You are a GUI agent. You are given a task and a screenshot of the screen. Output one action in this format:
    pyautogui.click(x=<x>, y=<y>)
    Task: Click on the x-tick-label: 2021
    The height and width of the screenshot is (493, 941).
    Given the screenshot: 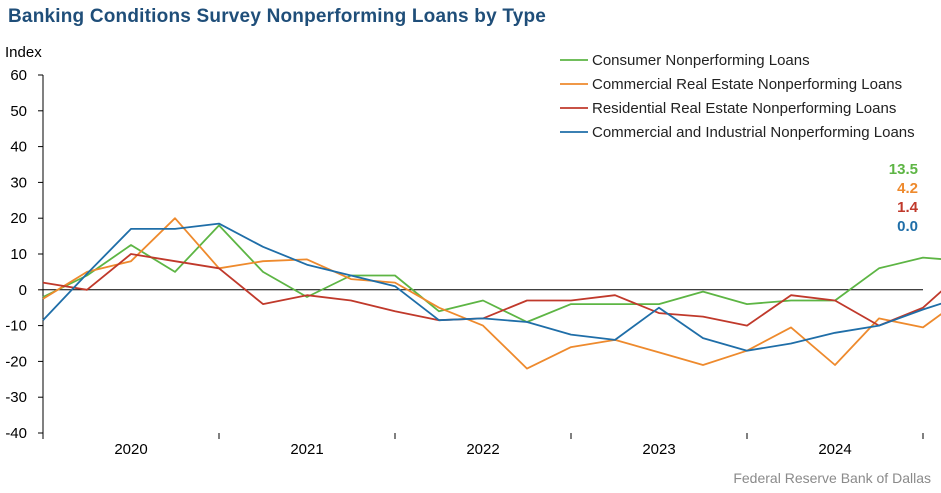 What is the action you would take?
    pyautogui.click(x=306, y=449)
    